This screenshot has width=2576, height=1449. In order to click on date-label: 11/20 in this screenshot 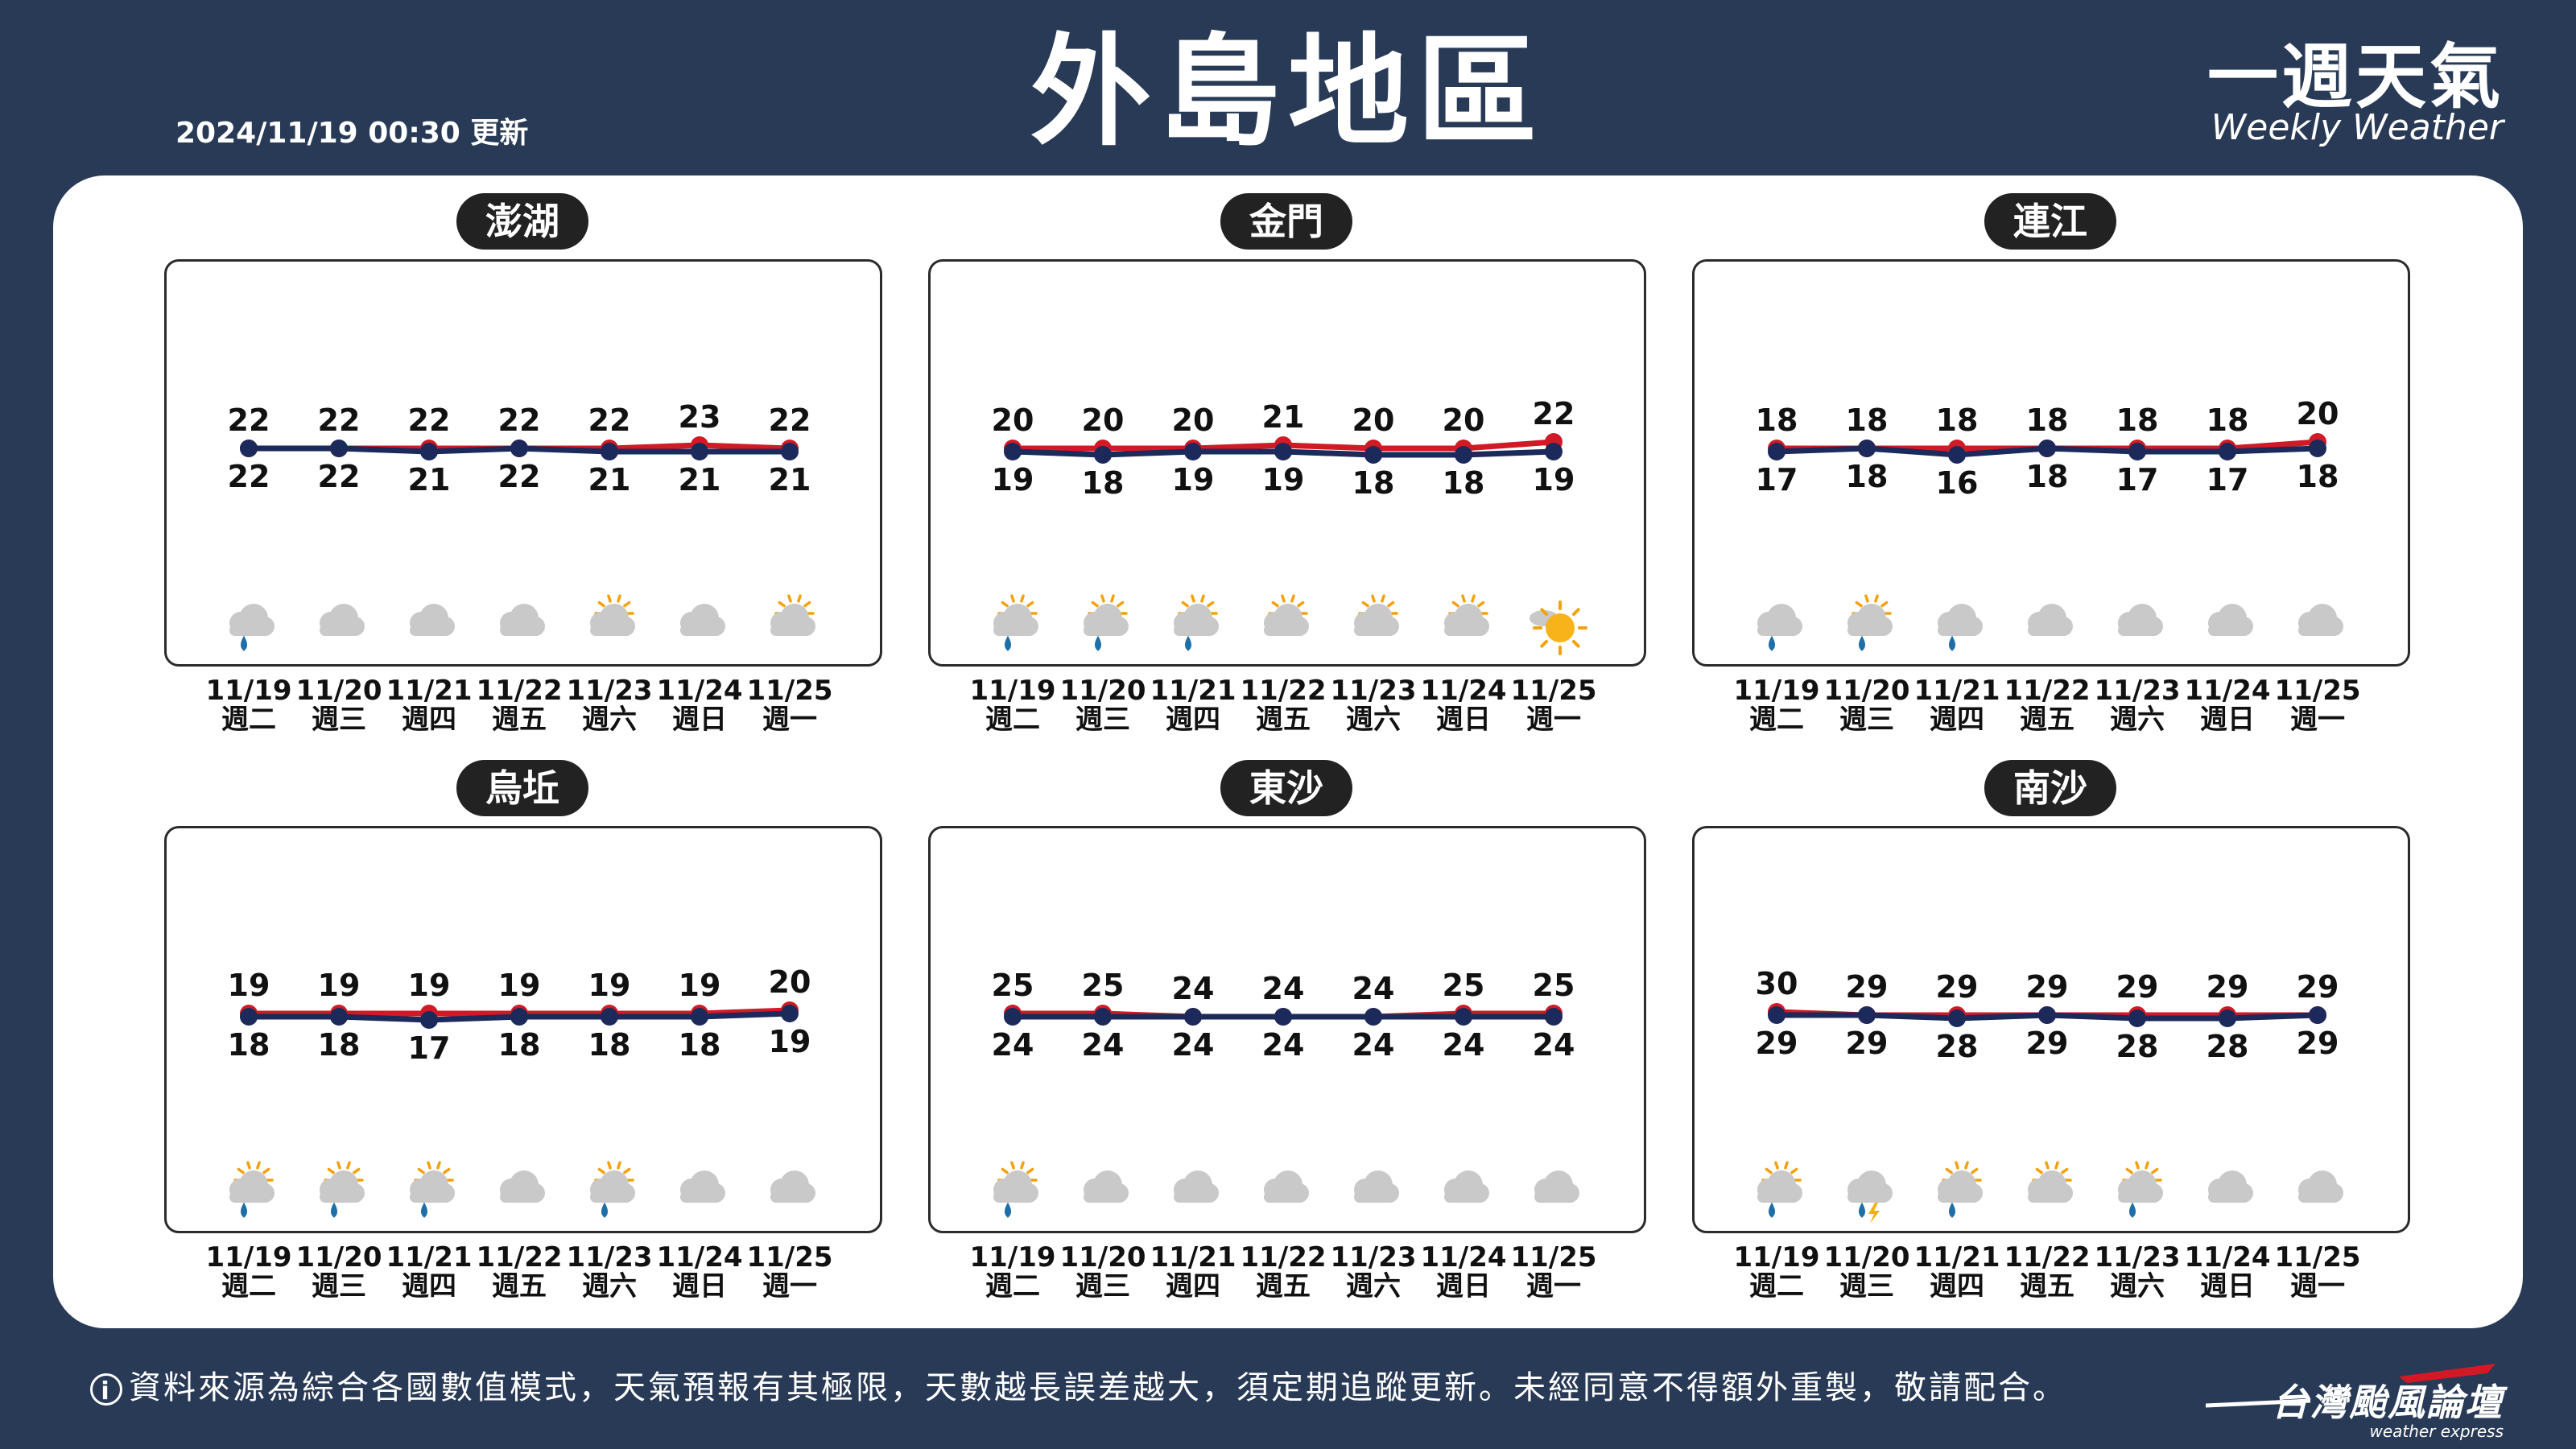, I will do `click(338, 691)`.